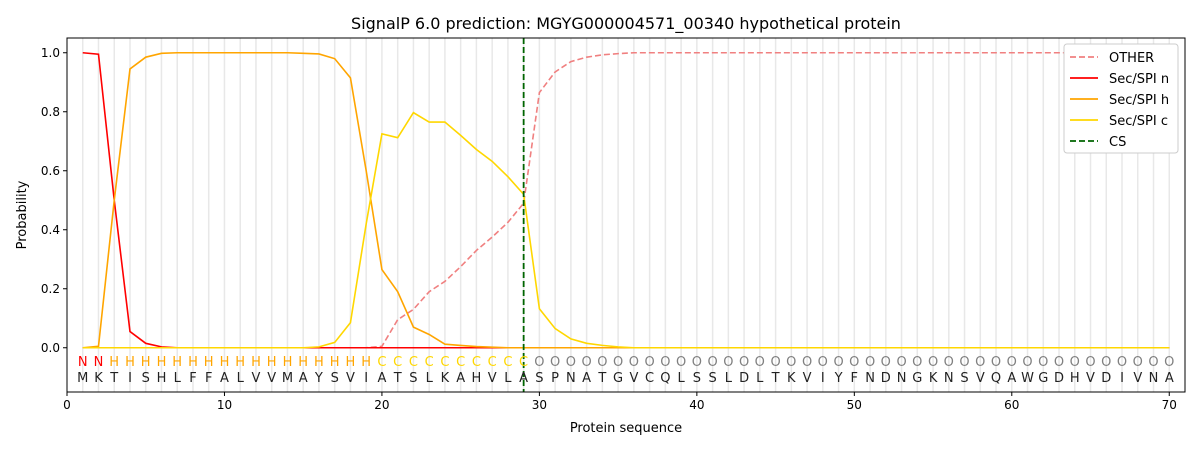 The height and width of the screenshot is (454, 1200). What do you see at coordinates (50, 289) in the screenshot?
I see `y-tick-label: 0.2` at bounding box center [50, 289].